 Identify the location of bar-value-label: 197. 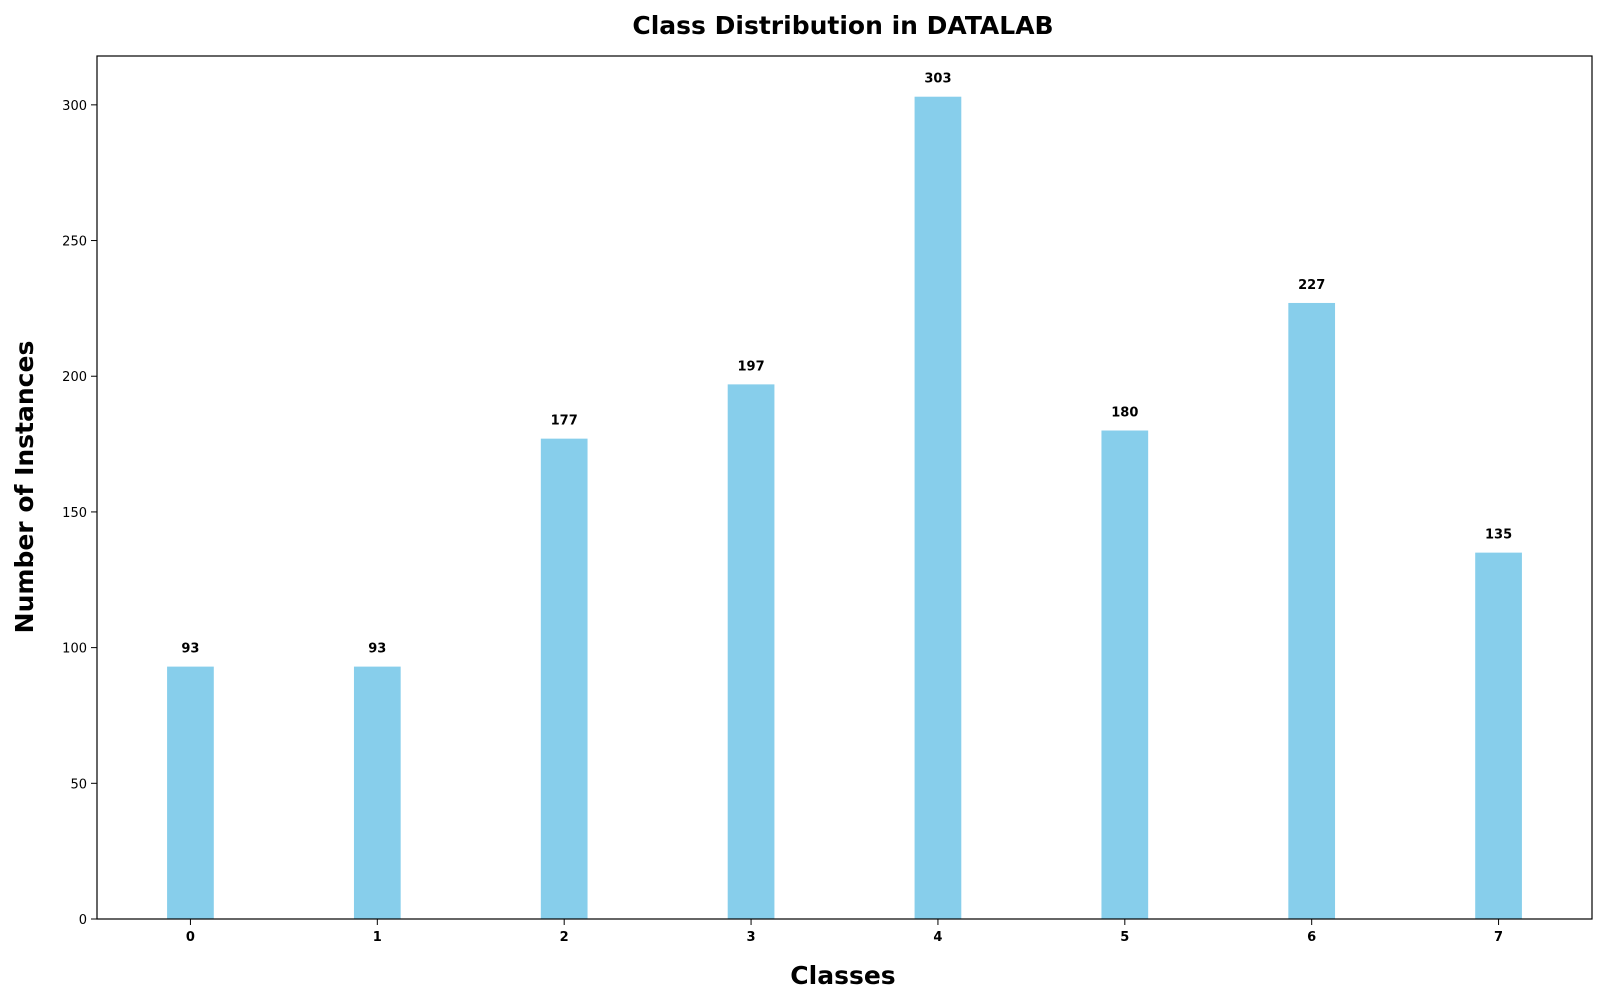
(750, 366).